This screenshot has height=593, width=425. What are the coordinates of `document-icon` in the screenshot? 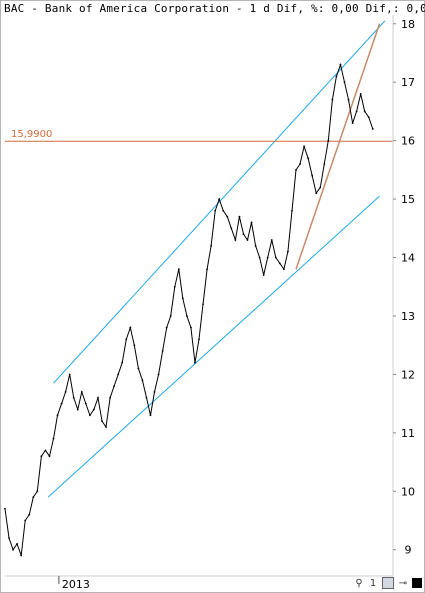 It's located at (388, 583).